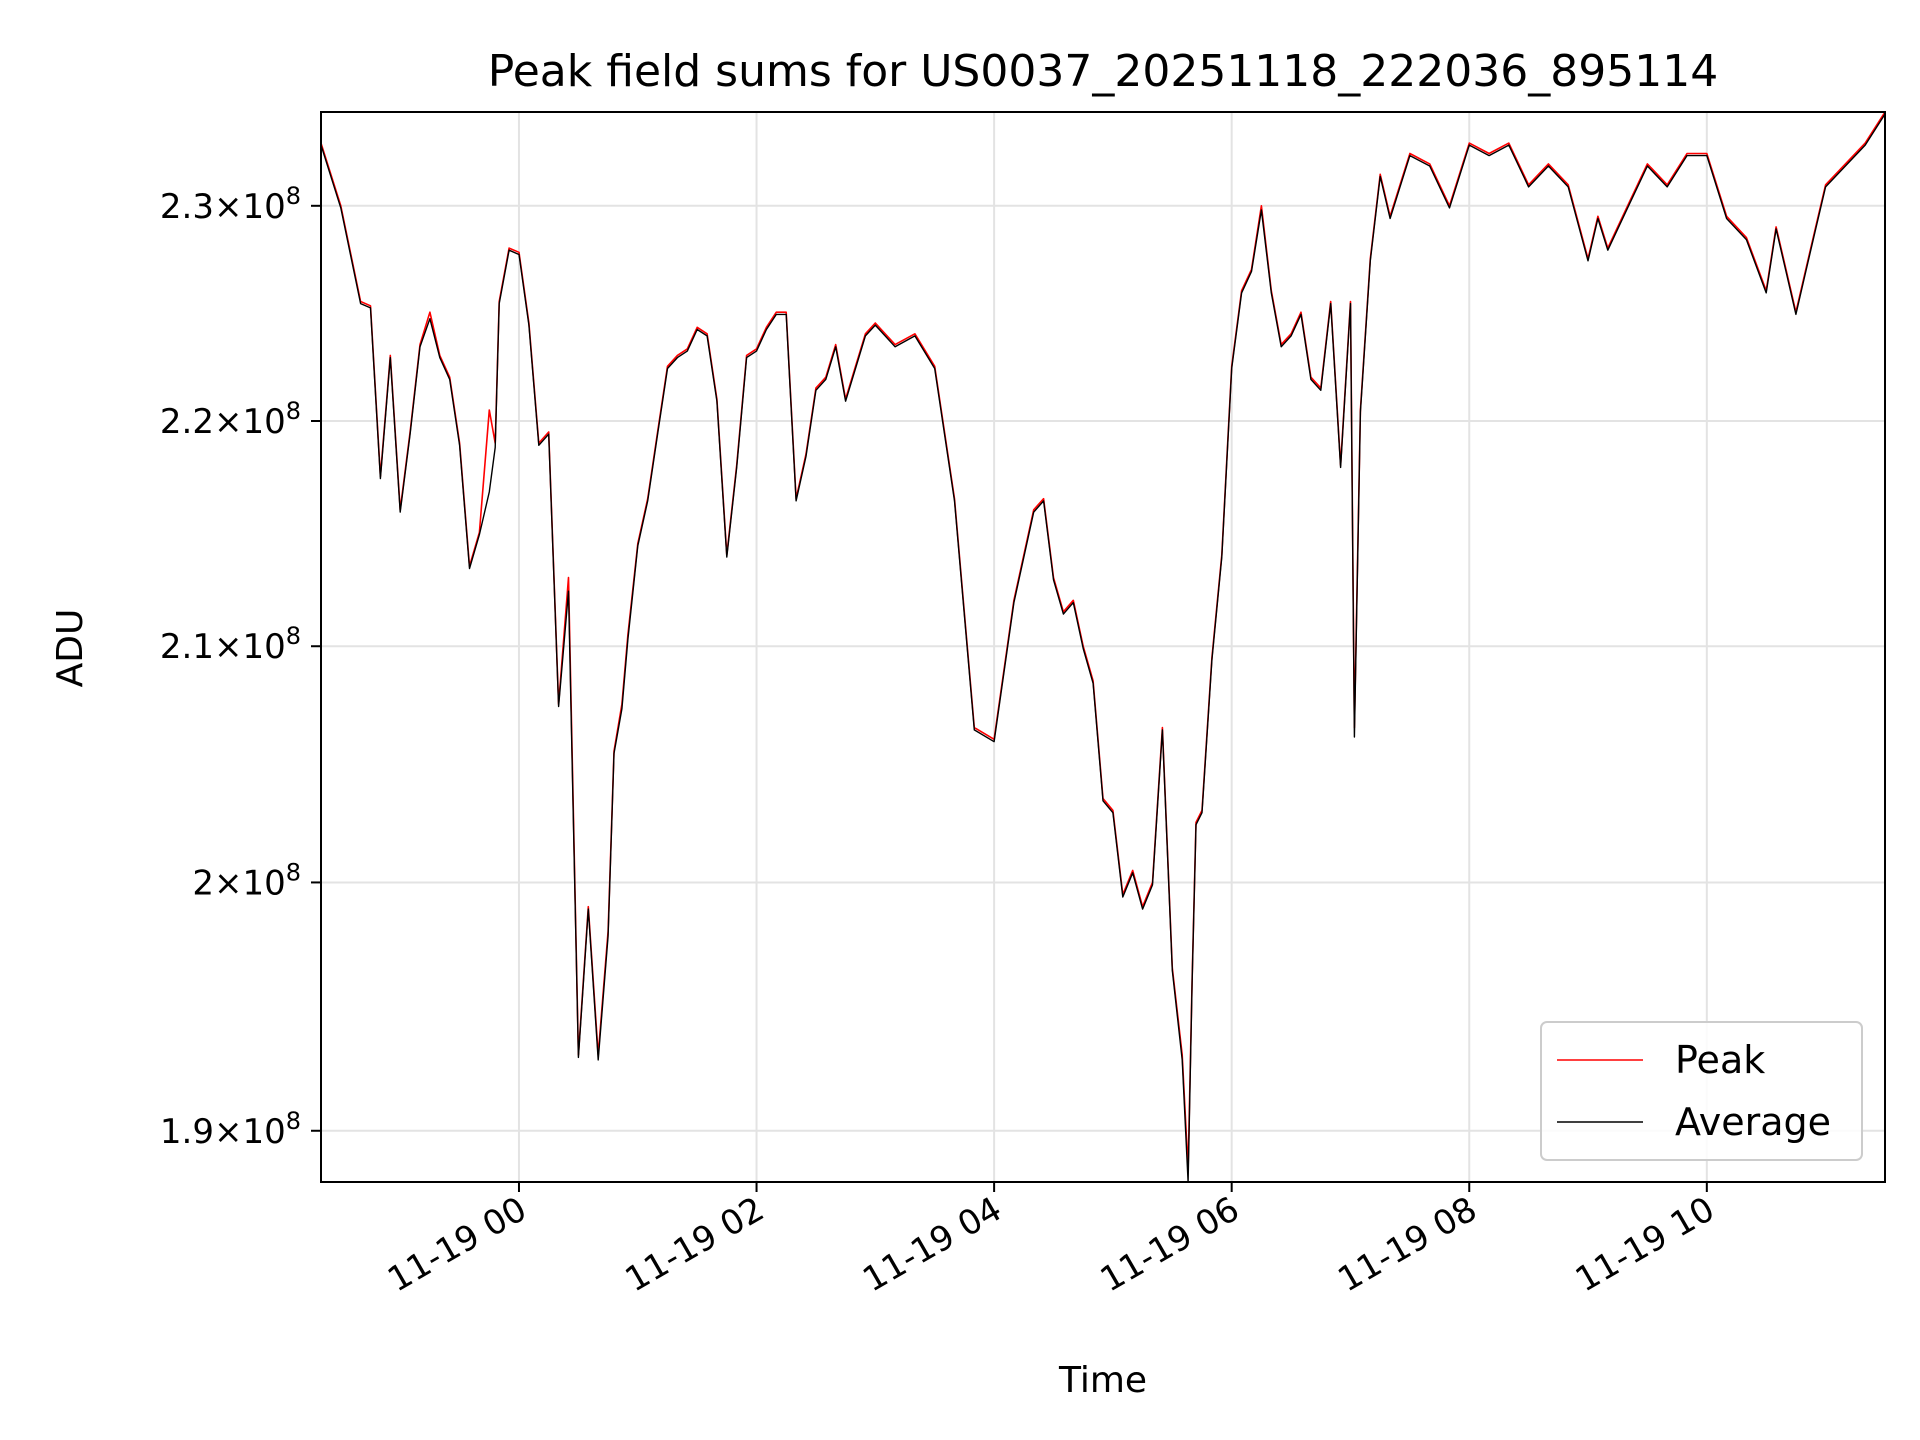 The width and height of the screenshot is (1920, 1440). I want to click on y-axis: 1.9×108 2×108 2.1×108 2.2×108 2.3×108, so click(240, 667).